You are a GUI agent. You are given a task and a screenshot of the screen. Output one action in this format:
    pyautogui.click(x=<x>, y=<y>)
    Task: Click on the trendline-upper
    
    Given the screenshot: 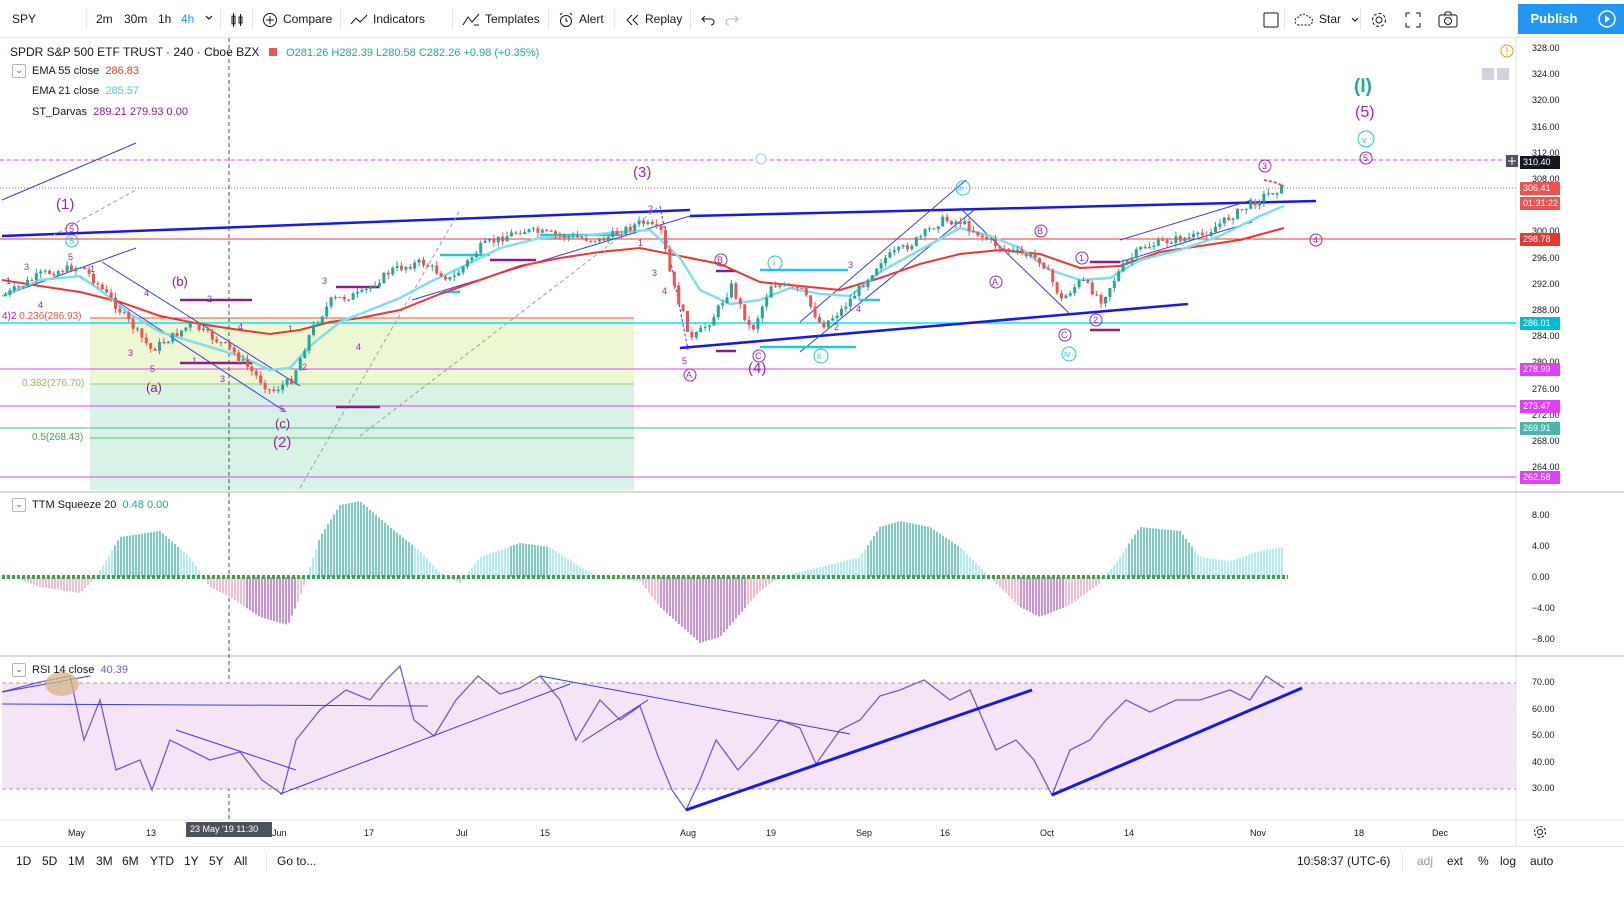 What is the action you would take?
    pyautogui.click(x=346, y=223)
    